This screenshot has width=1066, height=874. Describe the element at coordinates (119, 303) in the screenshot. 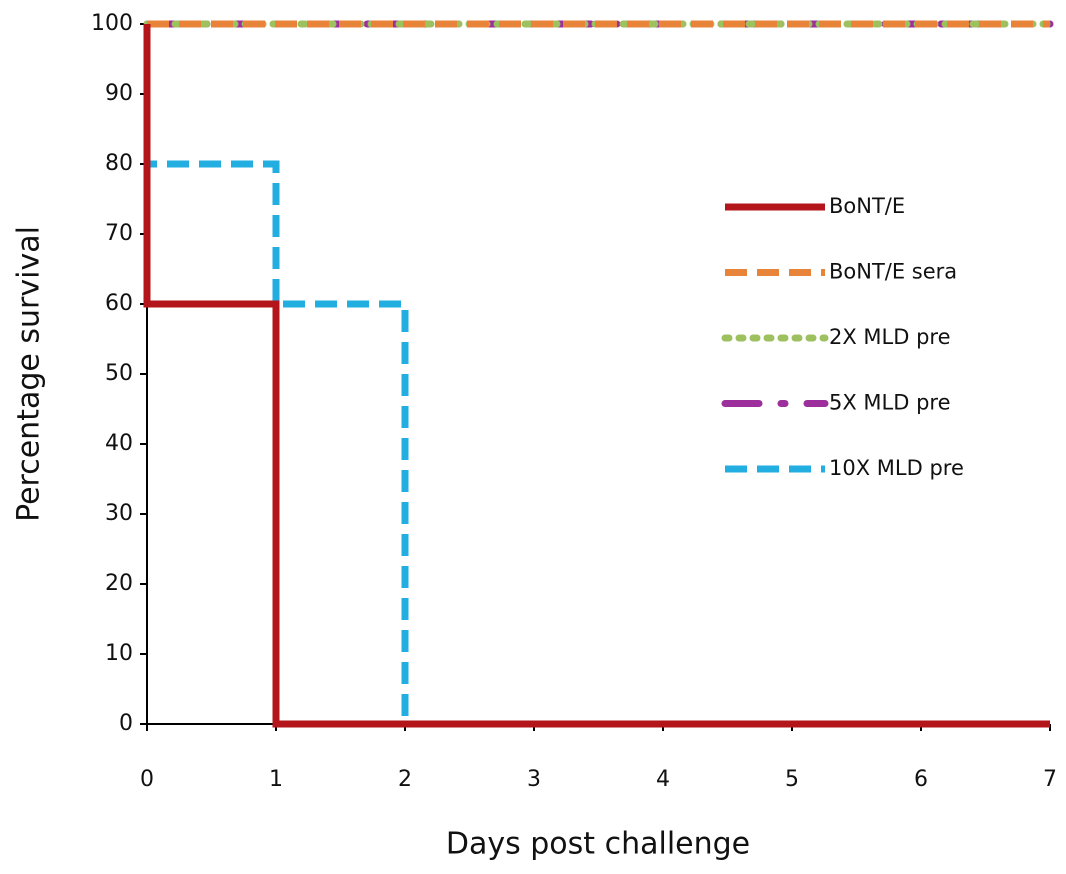

I see `y-tick-label: 60` at that location.